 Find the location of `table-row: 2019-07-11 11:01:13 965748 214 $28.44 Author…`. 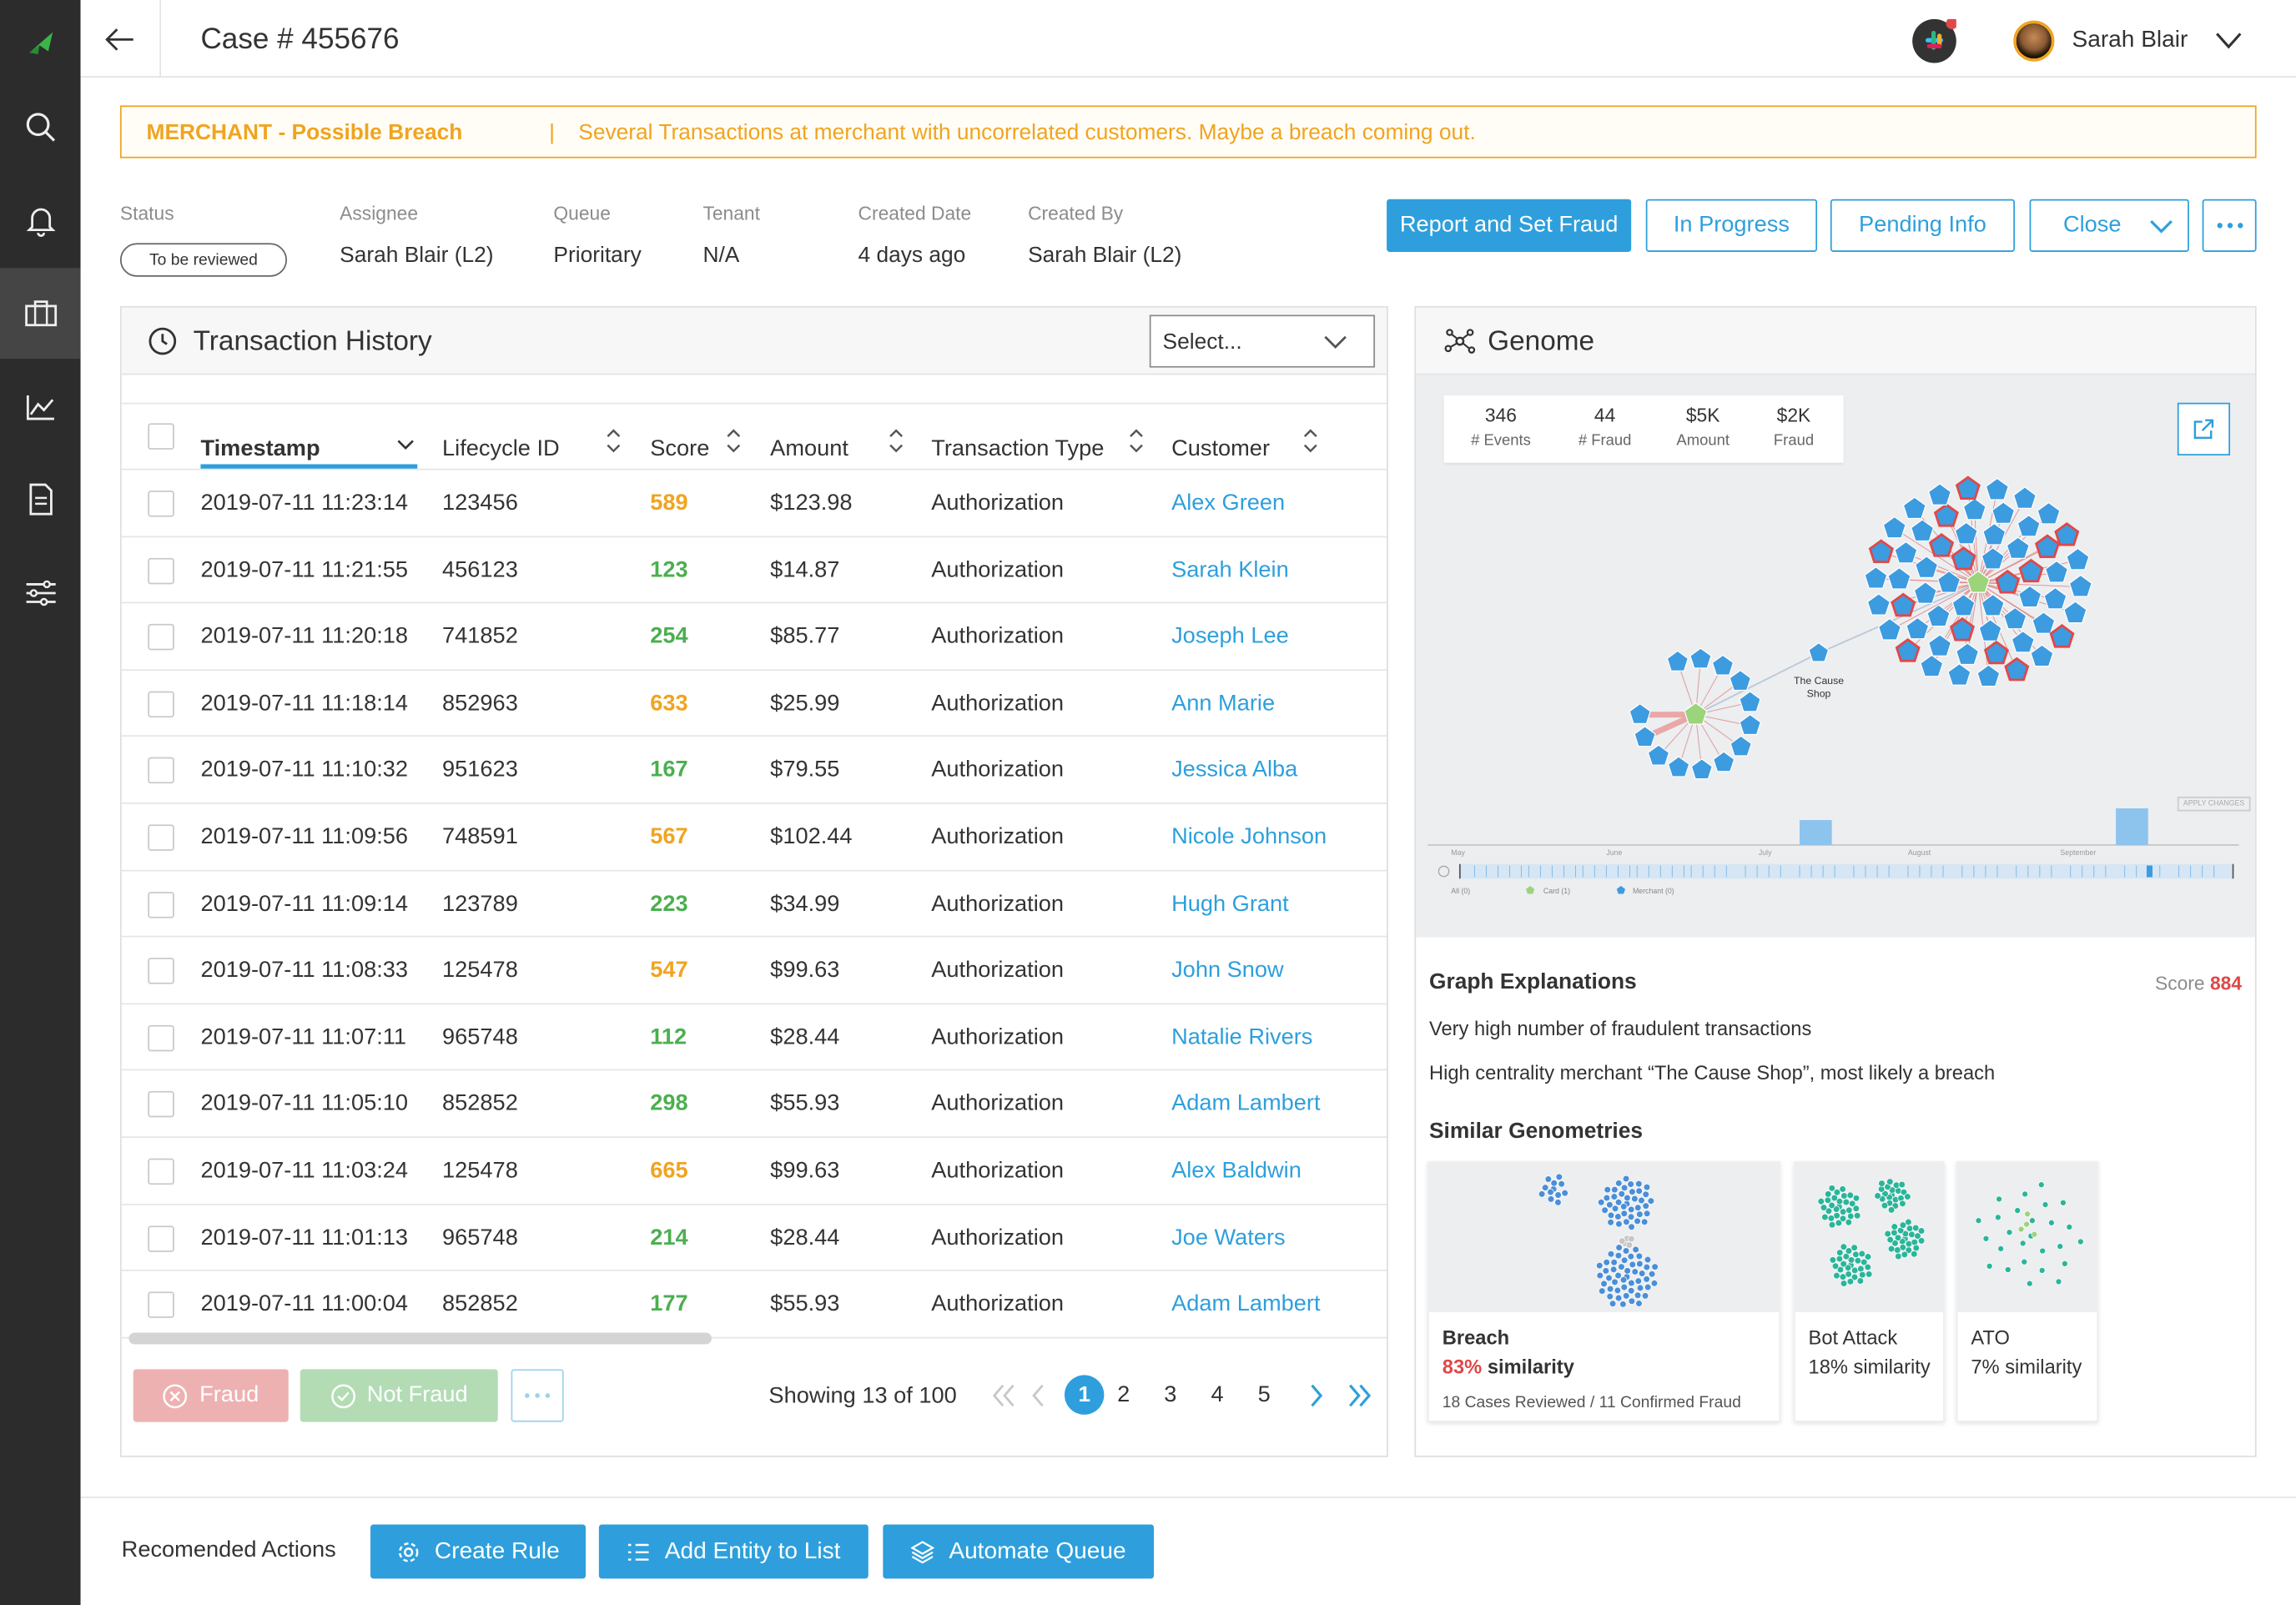

table-row: 2019-07-11 11:01:13 965748 214 $28.44 Author… is located at coordinates (754, 1238).